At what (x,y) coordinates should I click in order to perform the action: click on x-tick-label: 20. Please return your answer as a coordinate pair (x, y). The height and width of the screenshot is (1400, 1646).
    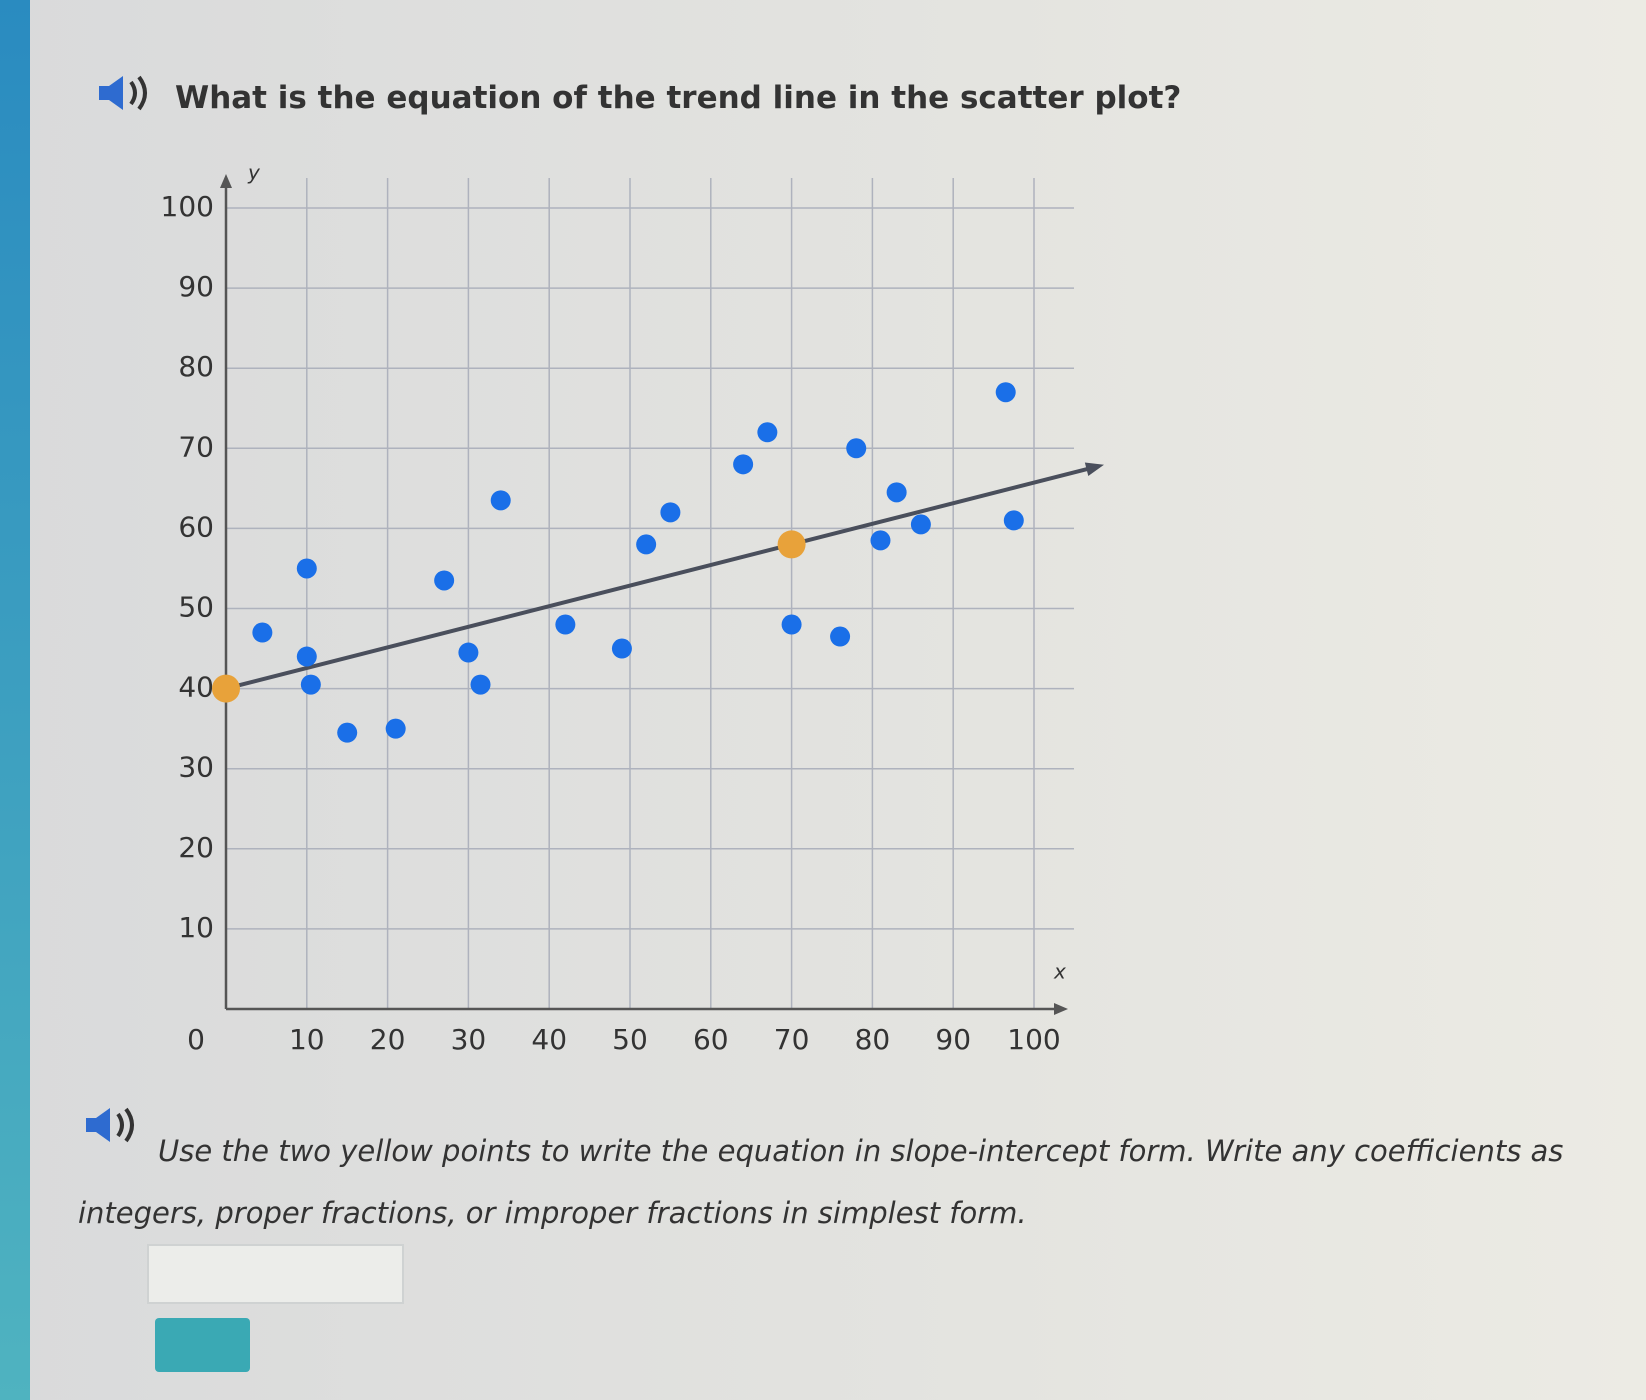
    Looking at the image, I should click on (388, 1039).